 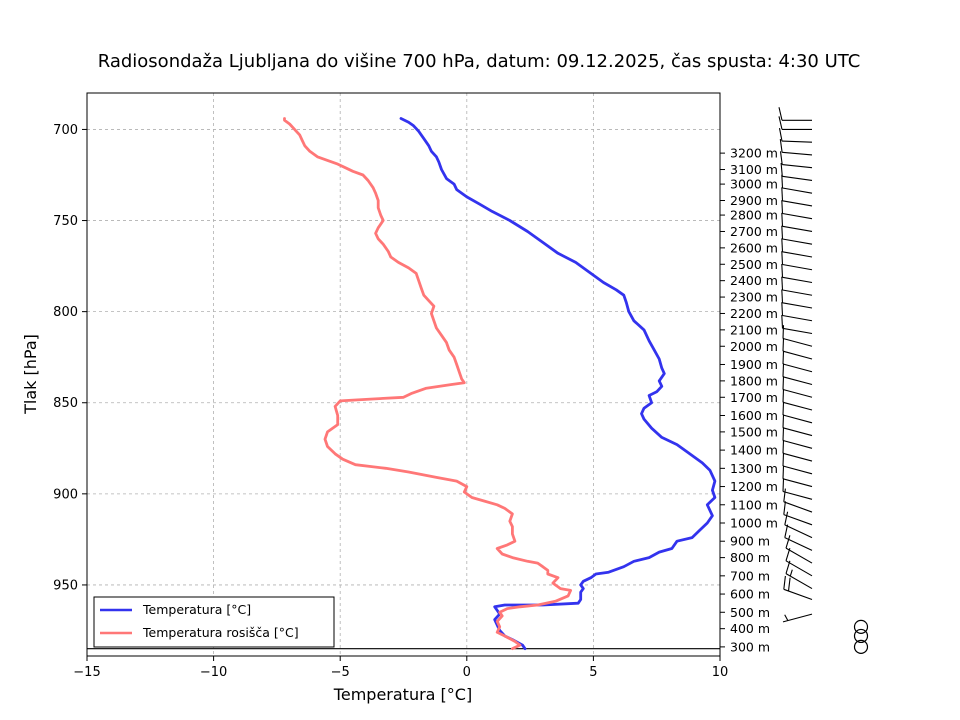 What do you see at coordinates (754, 504) in the screenshot?
I see `altitude-label: 1100 m` at bounding box center [754, 504].